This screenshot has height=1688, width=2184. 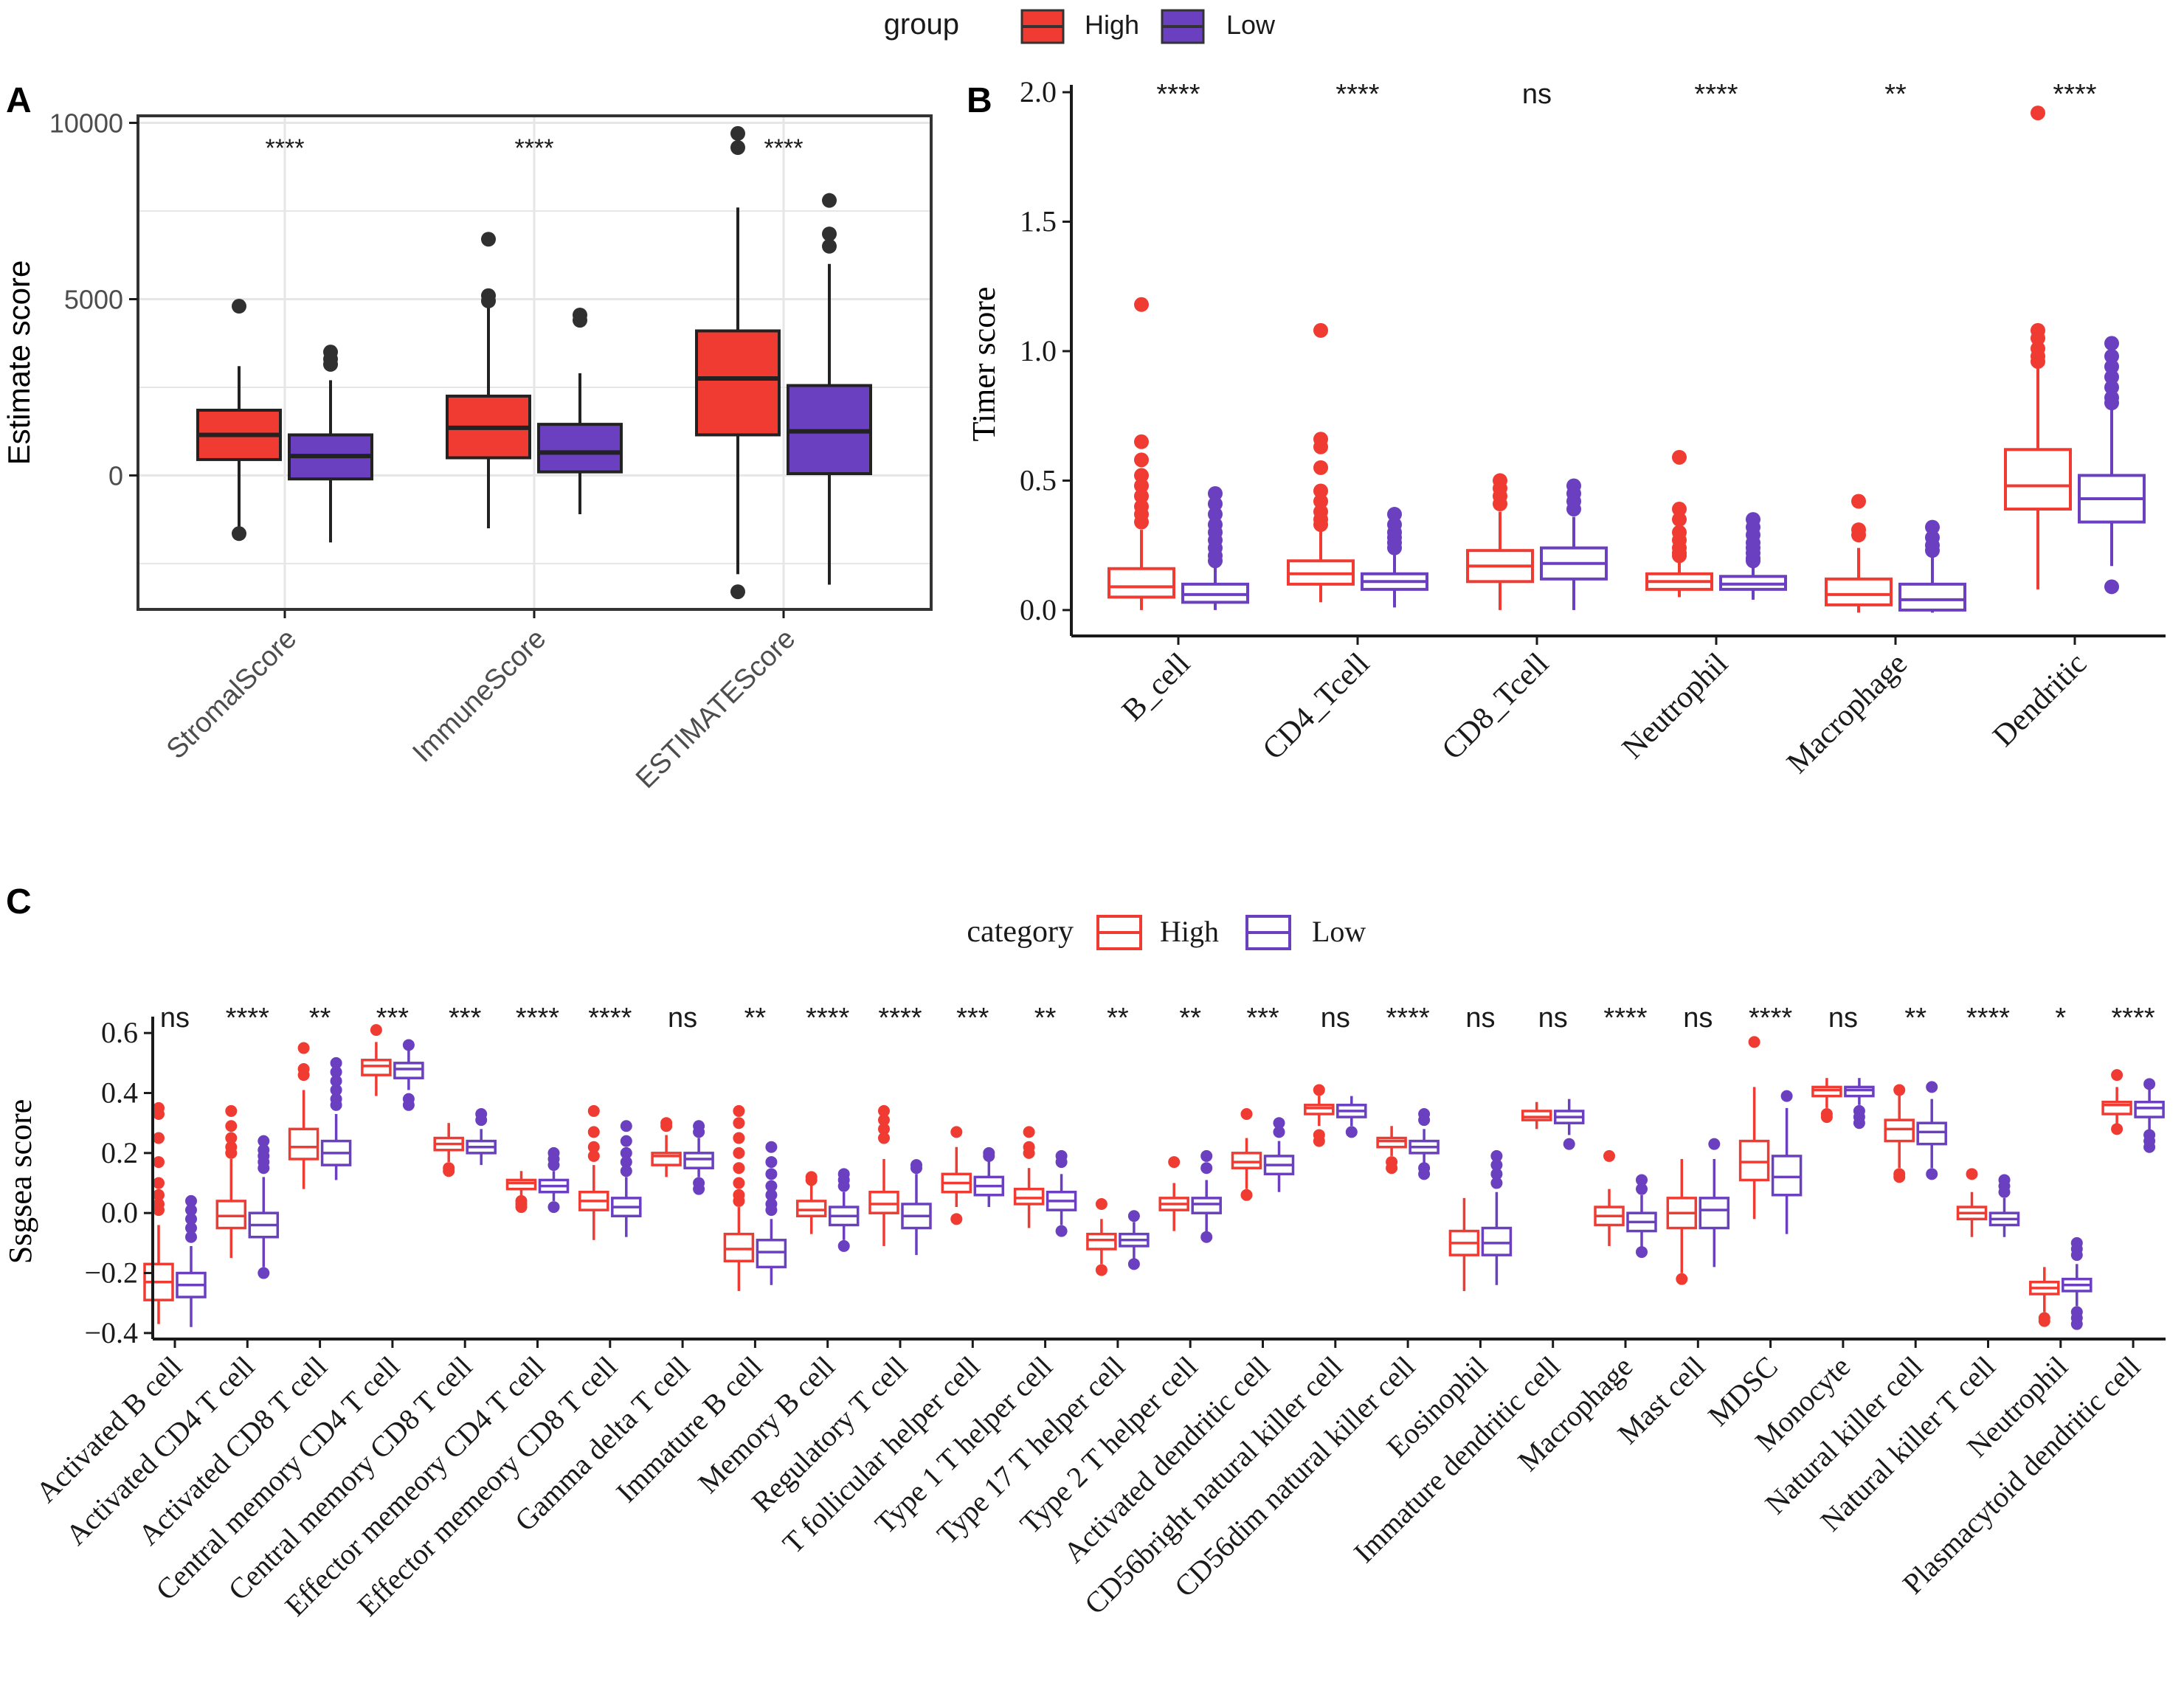 I want to click on box-c-3-high, so click(x=377, y=1060).